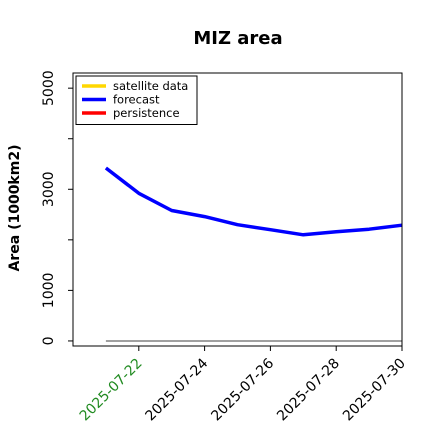  I want to click on series-line-forecast, so click(253, 201).